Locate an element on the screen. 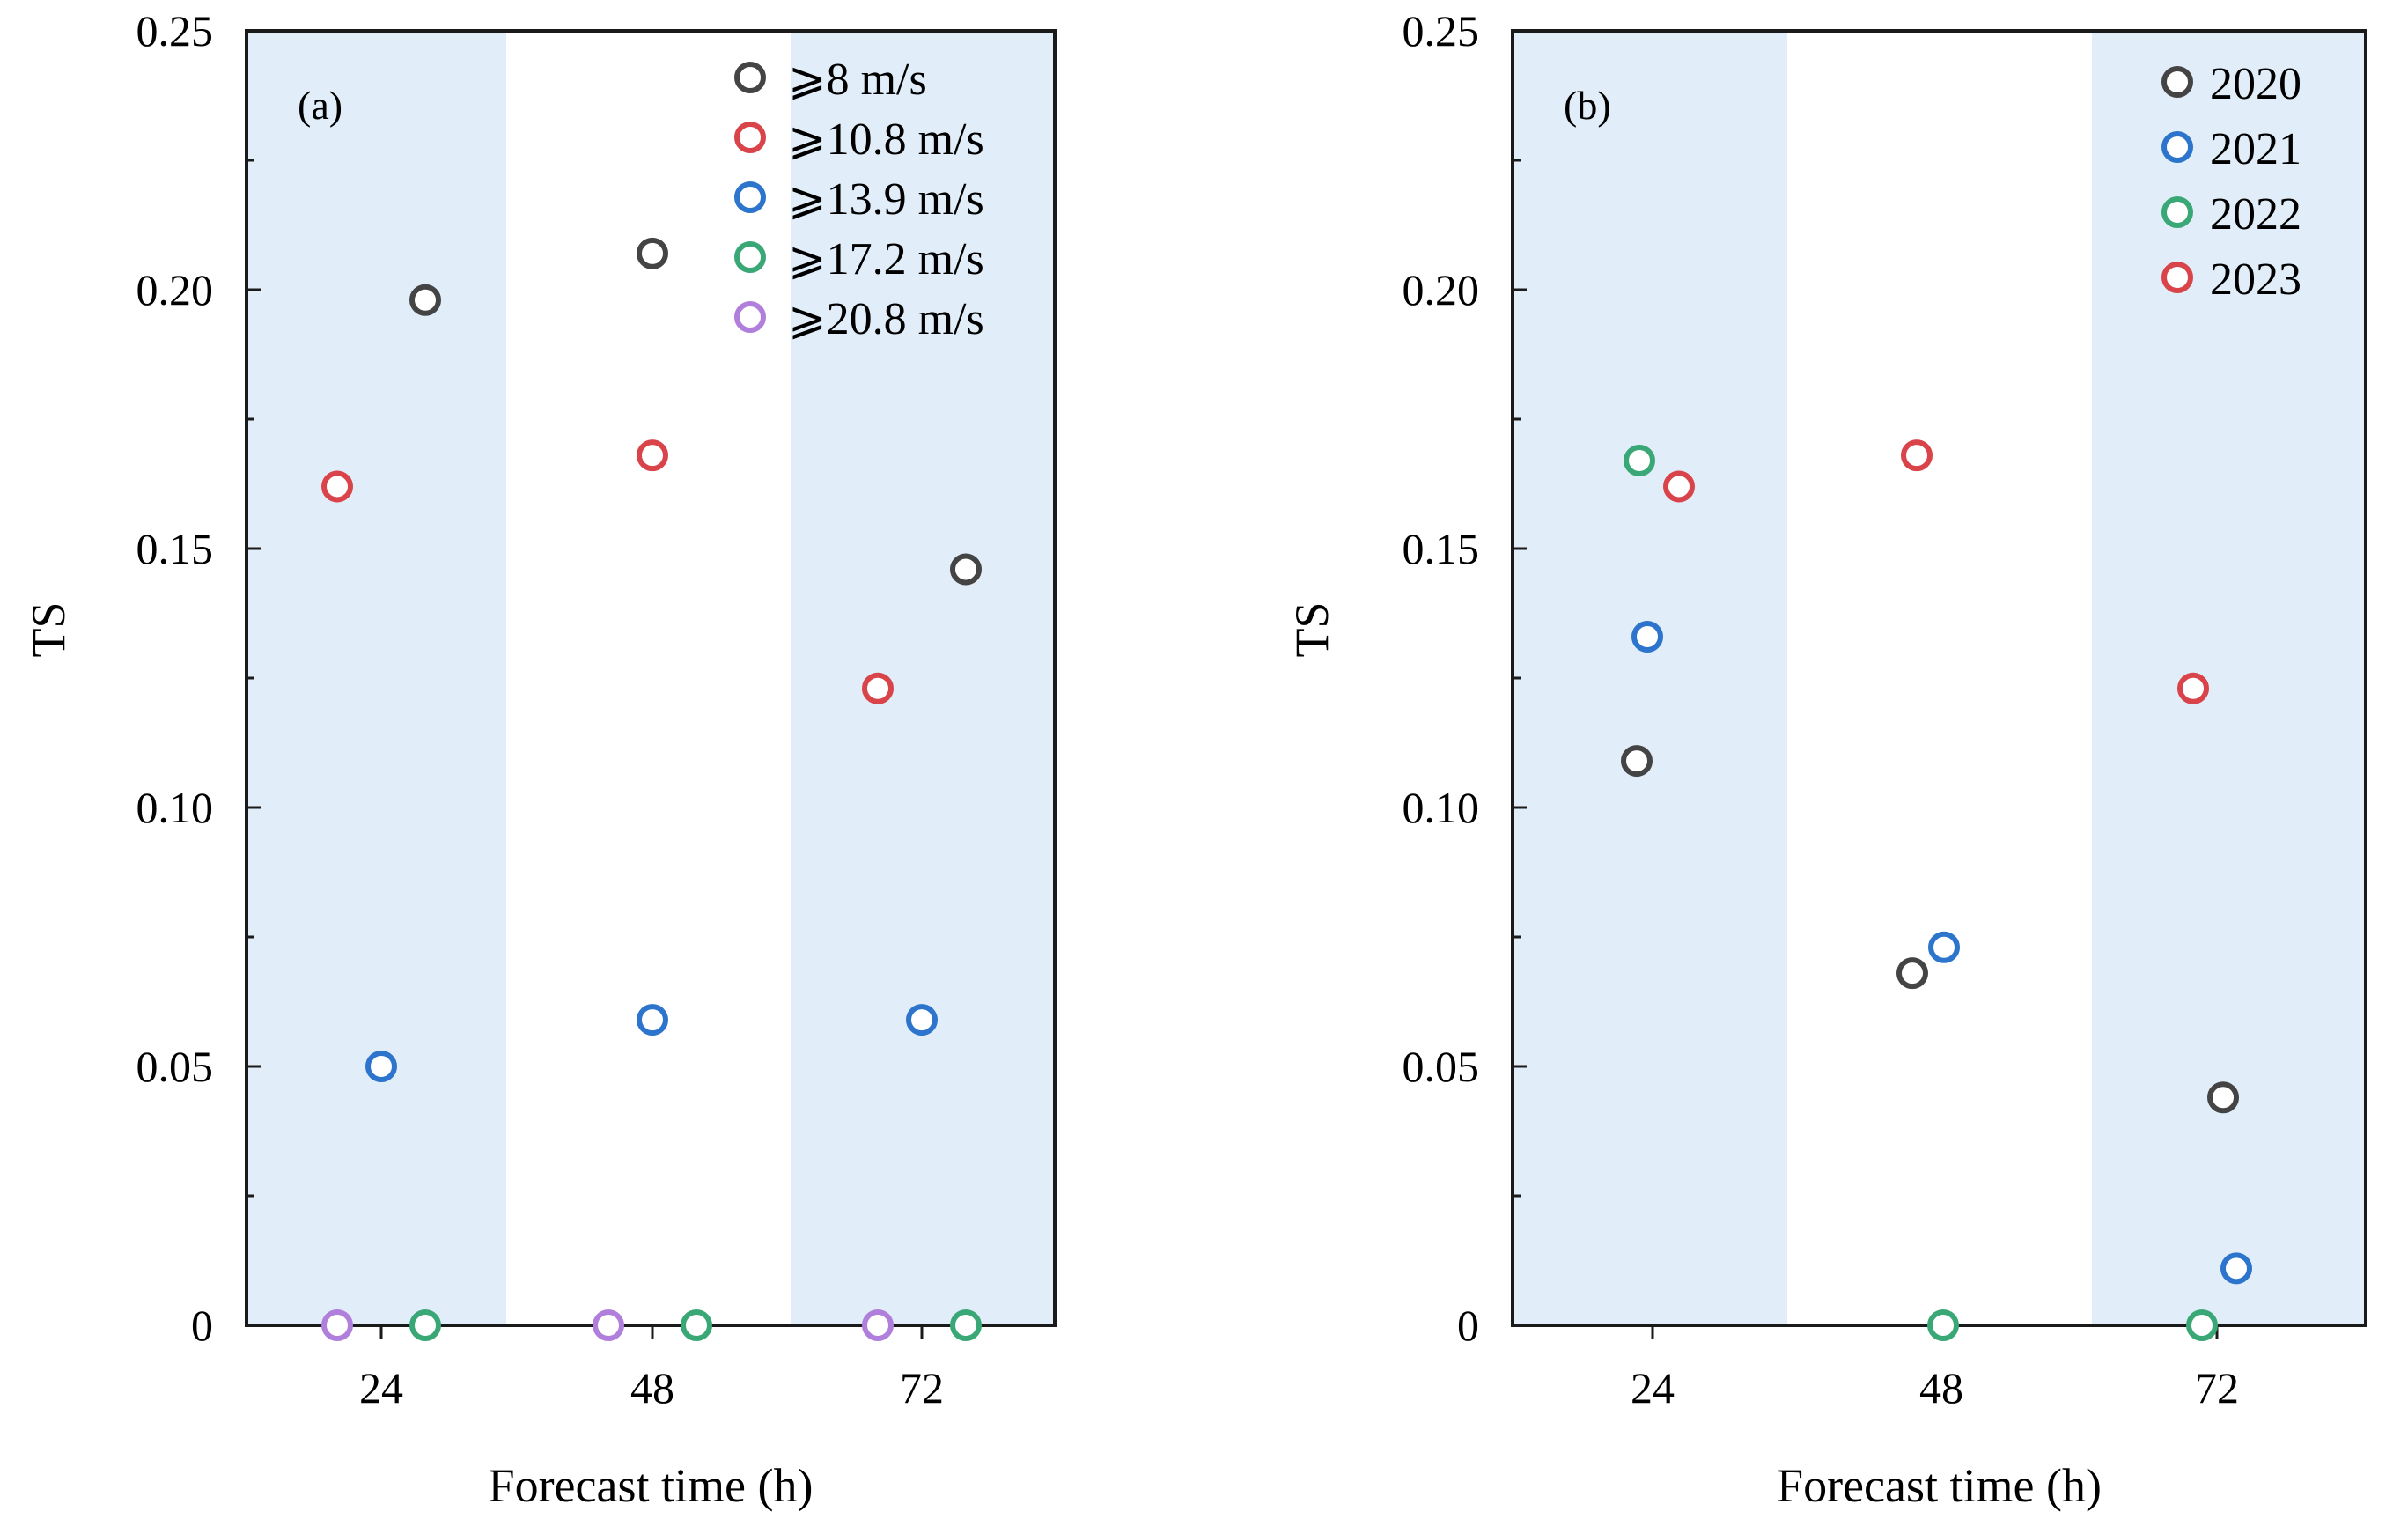 Image resolution: width=2408 pixels, height=1534 pixels. legend-label: ⩾20.8 m/s is located at coordinates (886, 319).